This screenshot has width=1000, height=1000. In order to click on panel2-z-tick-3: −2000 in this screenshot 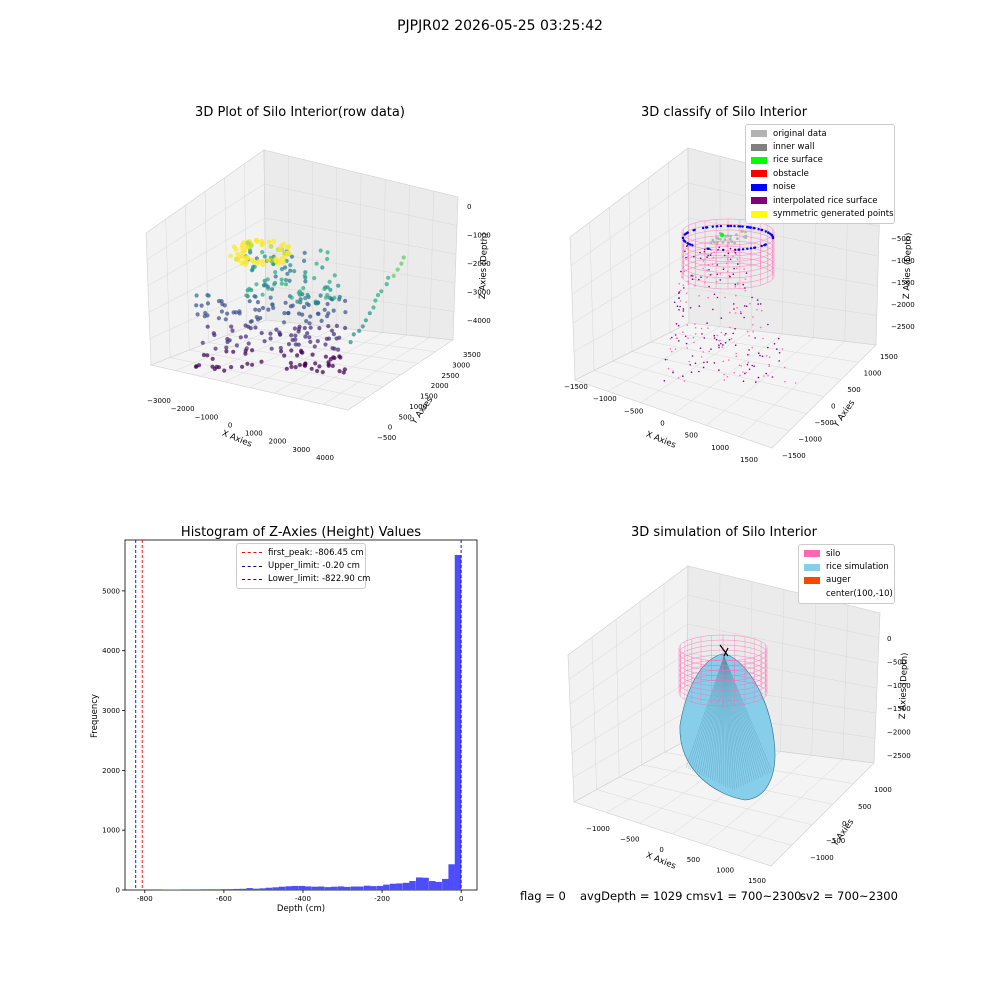, I will do `click(903, 305)`.